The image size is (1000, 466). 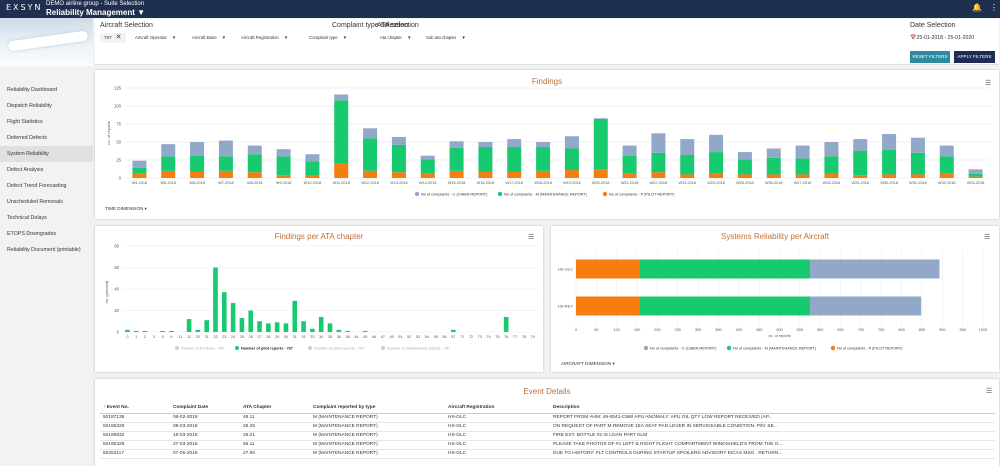 What do you see at coordinates (96, 12) in the screenshot?
I see `module-selector: Reliability Management ▼` at bounding box center [96, 12].